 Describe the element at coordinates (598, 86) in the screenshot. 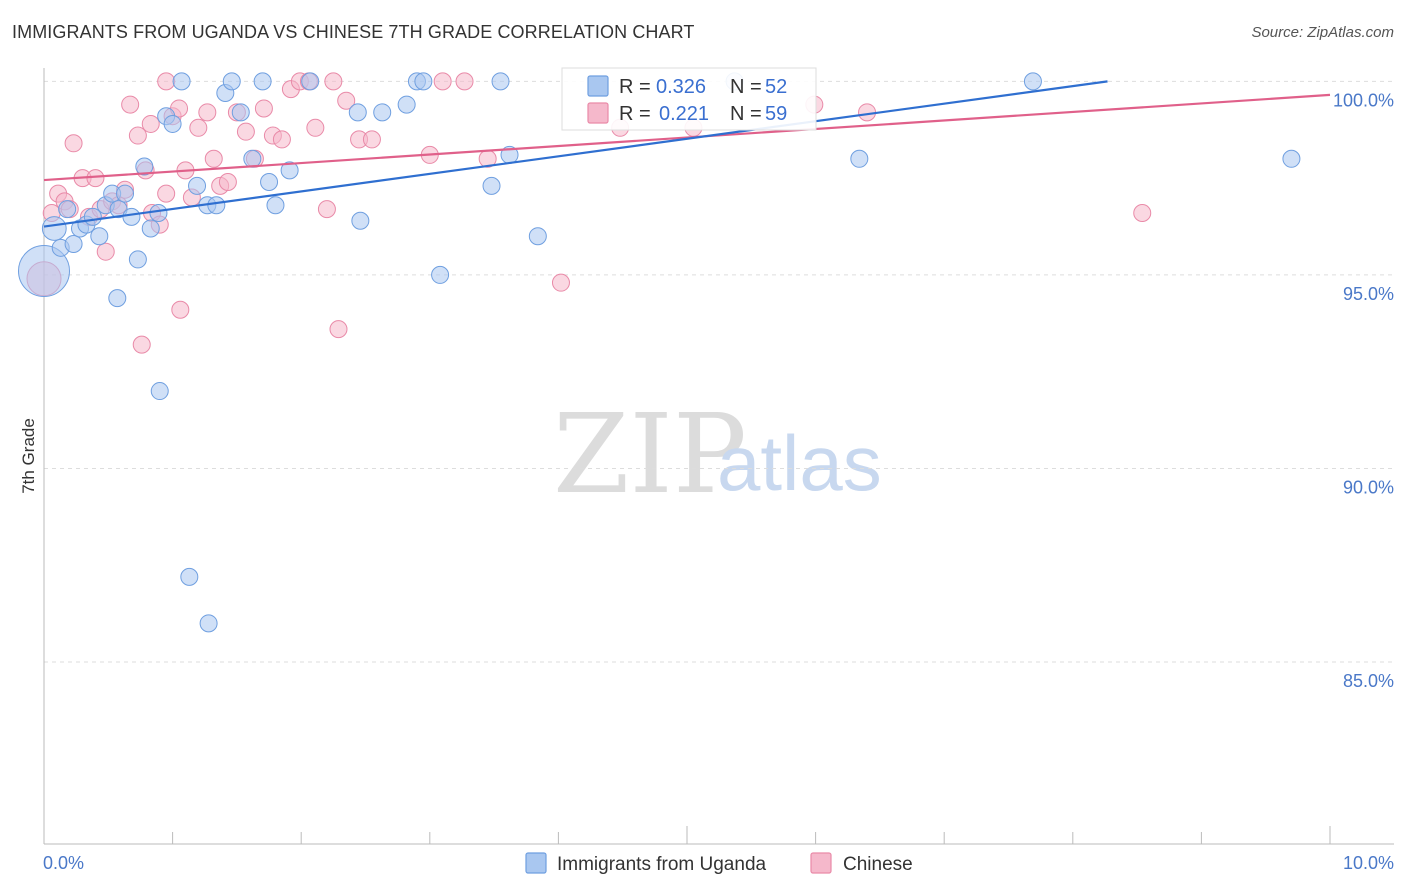

I see `legend-swatch-uganda` at that location.